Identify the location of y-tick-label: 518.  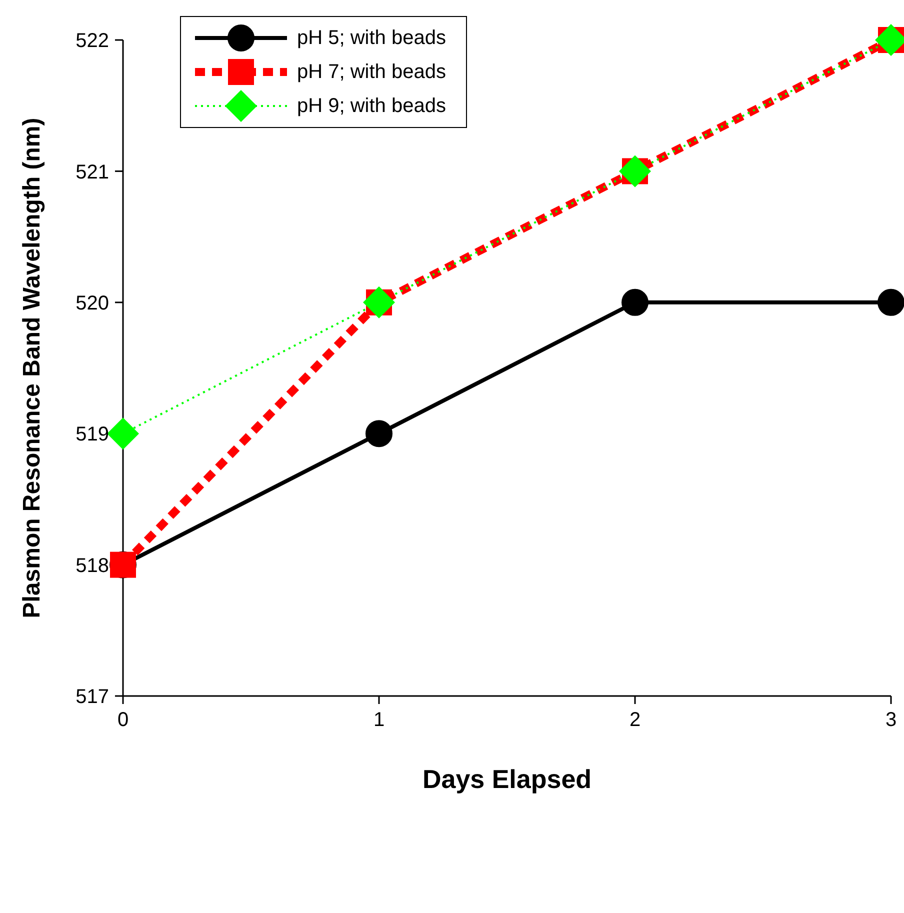
(92, 565).